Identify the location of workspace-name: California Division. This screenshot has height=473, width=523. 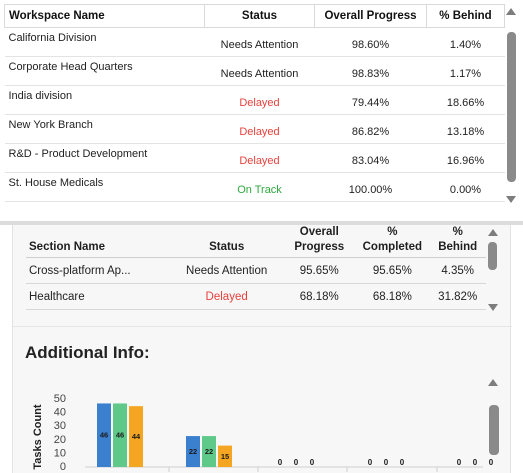
(104, 42).